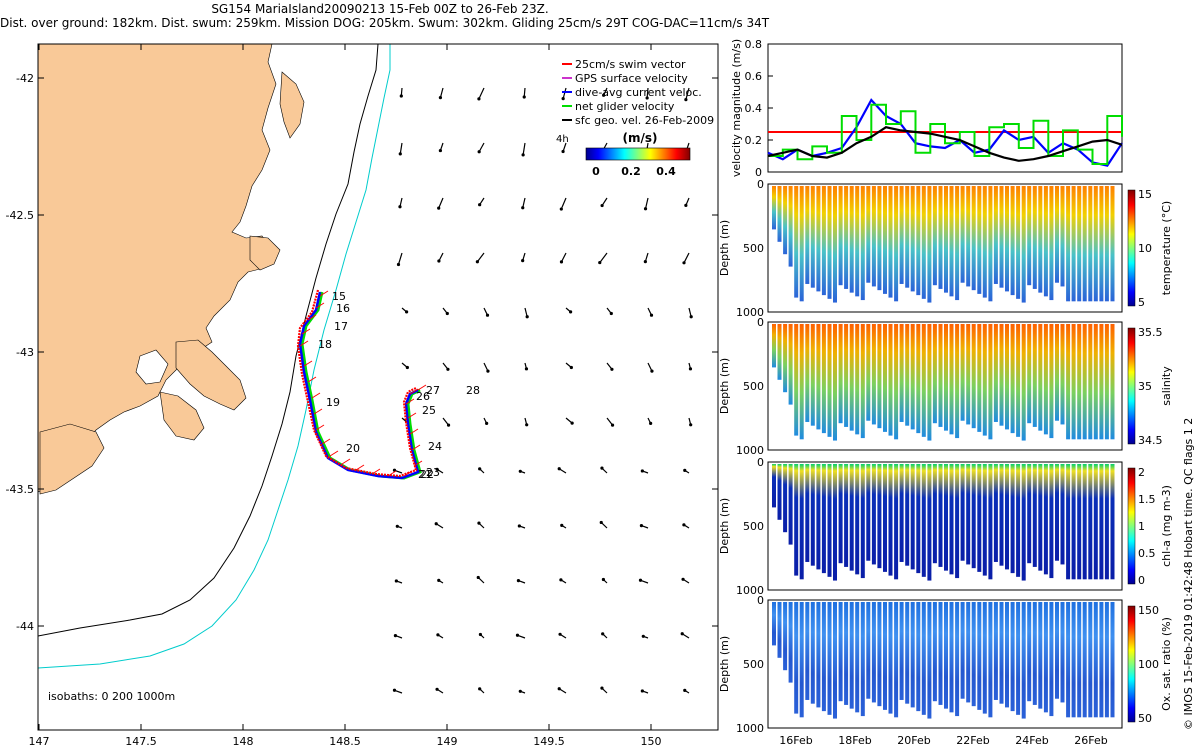 This screenshot has height=750, width=1200. What do you see at coordinates (1141, 302) in the screenshot?
I see `colorbar-tick-label: 5` at bounding box center [1141, 302].